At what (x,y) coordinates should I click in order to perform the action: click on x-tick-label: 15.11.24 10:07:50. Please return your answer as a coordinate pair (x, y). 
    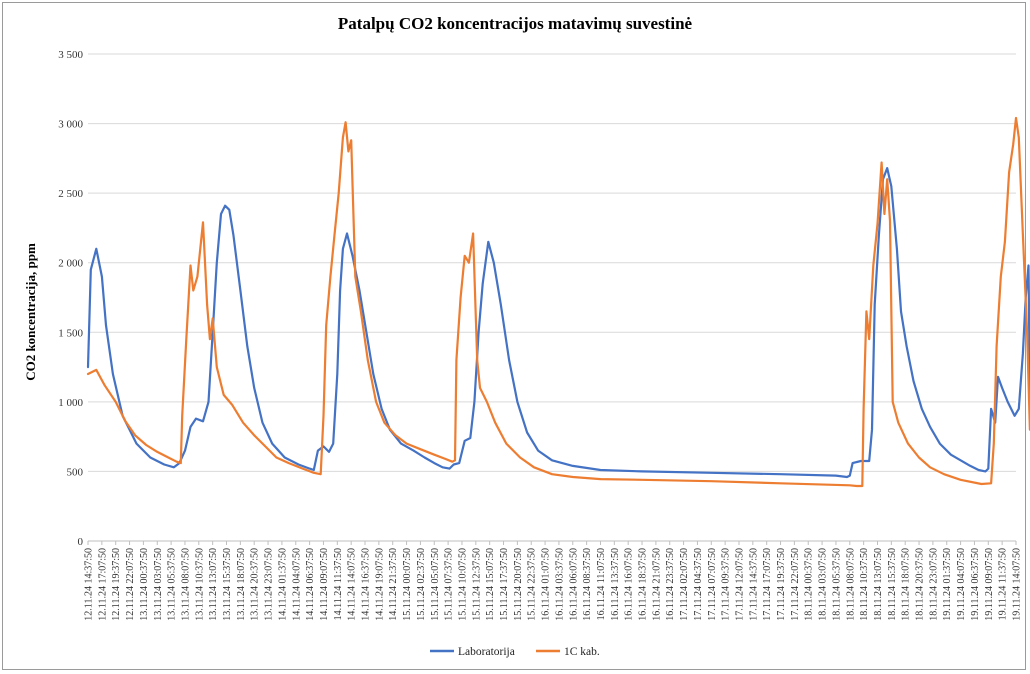
    Looking at the image, I should click on (462, 584).